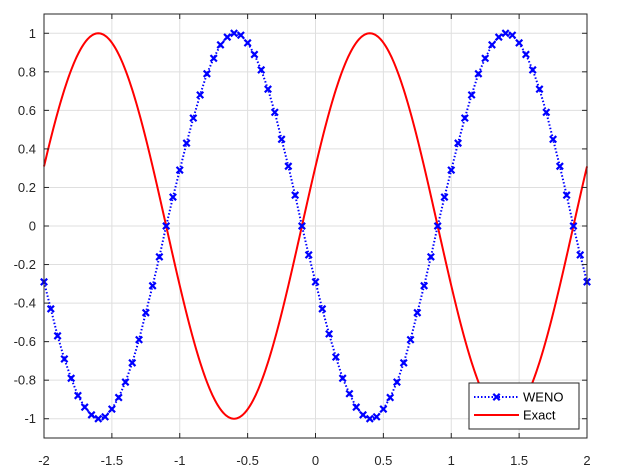  Describe the element at coordinates (25, 264) in the screenshot. I see `y-tick-label: -0.2` at that location.